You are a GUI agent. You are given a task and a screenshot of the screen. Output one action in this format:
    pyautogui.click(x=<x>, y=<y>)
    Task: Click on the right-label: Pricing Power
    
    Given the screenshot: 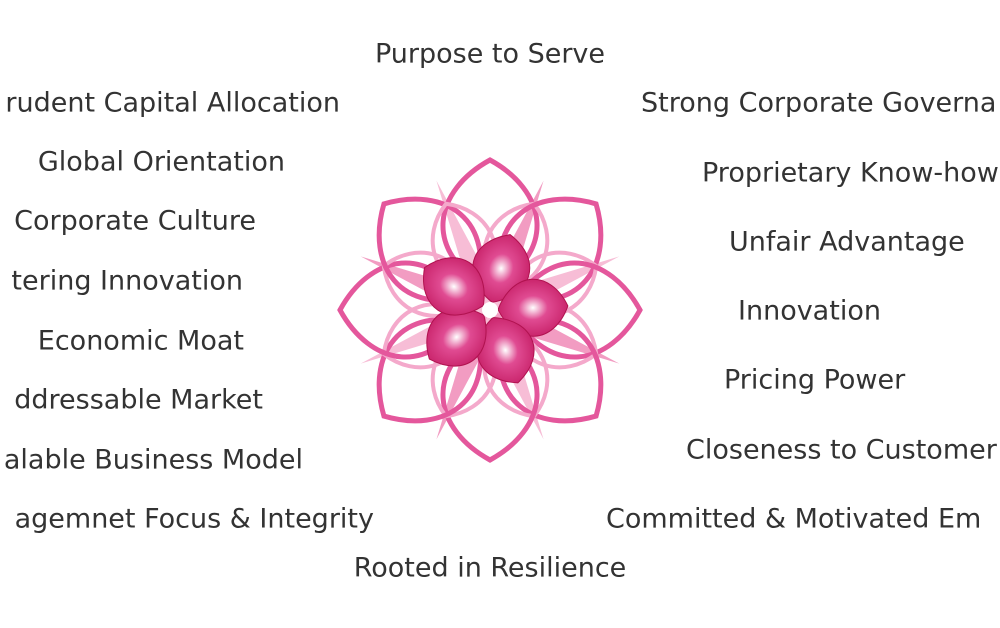 What is the action you would take?
    pyautogui.click(x=815, y=380)
    